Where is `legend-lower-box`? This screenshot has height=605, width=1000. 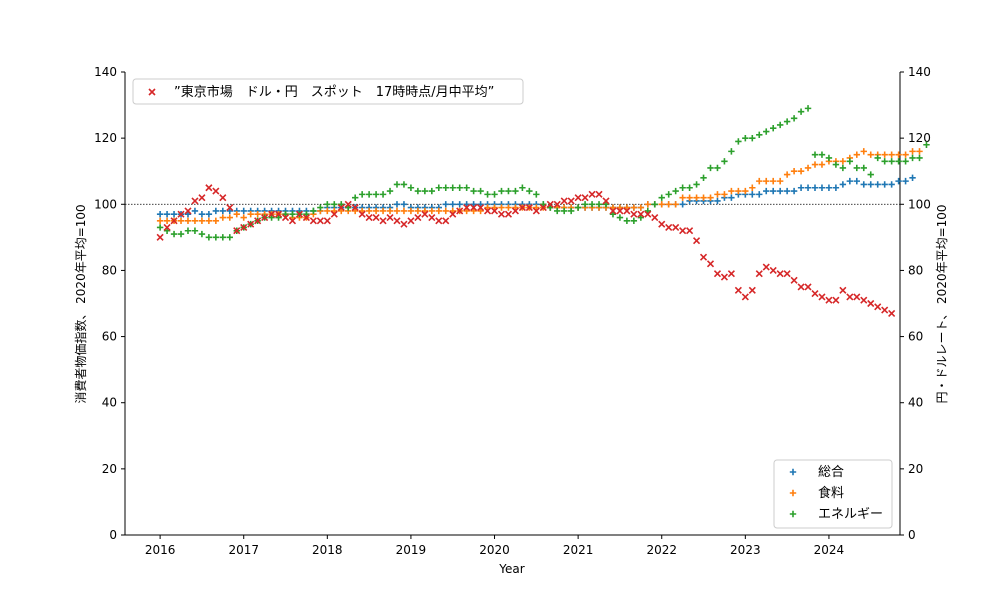 legend-lower-box is located at coordinates (833, 494).